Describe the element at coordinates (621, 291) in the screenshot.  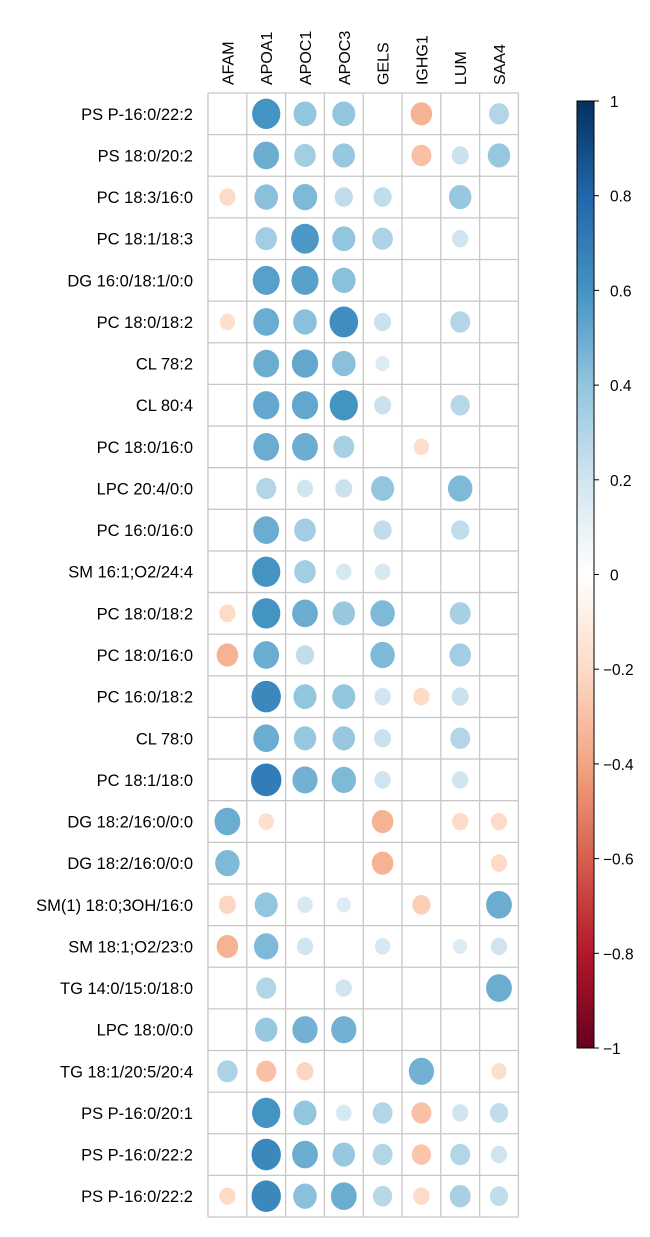
I see `colorbar-tick-label: 0.6` at that location.